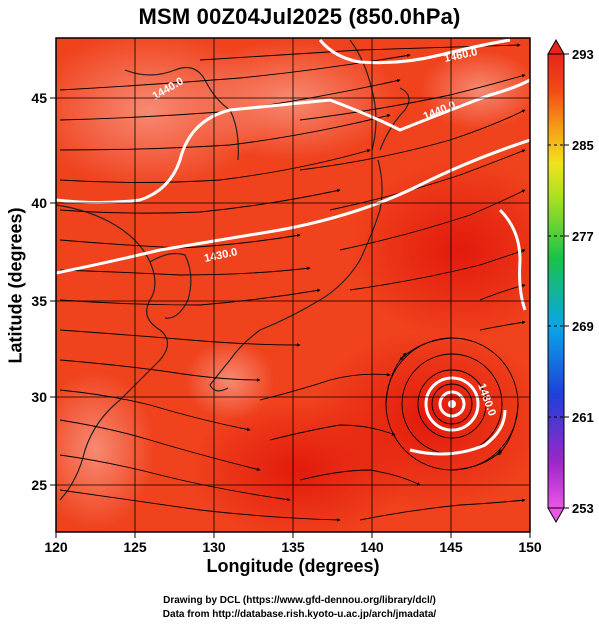 The image size is (599, 625). Describe the element at coordinates (556, 46) in the screenshot. I see `colorbar-max-arrow` at that location.